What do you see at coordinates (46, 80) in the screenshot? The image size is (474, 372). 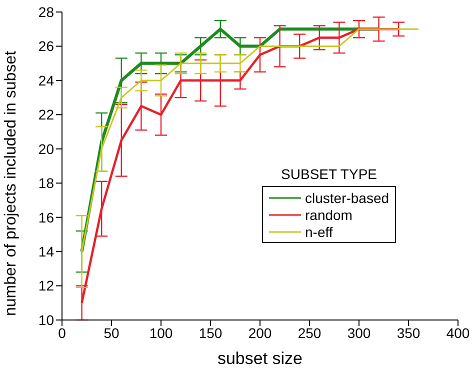 I see `y-tick-label: 24` at bounding box center [46, 80].